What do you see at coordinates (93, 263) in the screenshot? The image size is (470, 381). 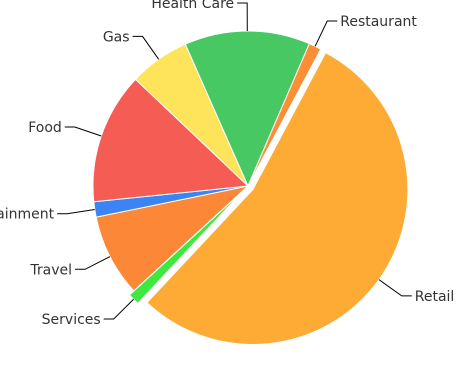 I see `leader-line-travel` at bounding box center [93, 263].